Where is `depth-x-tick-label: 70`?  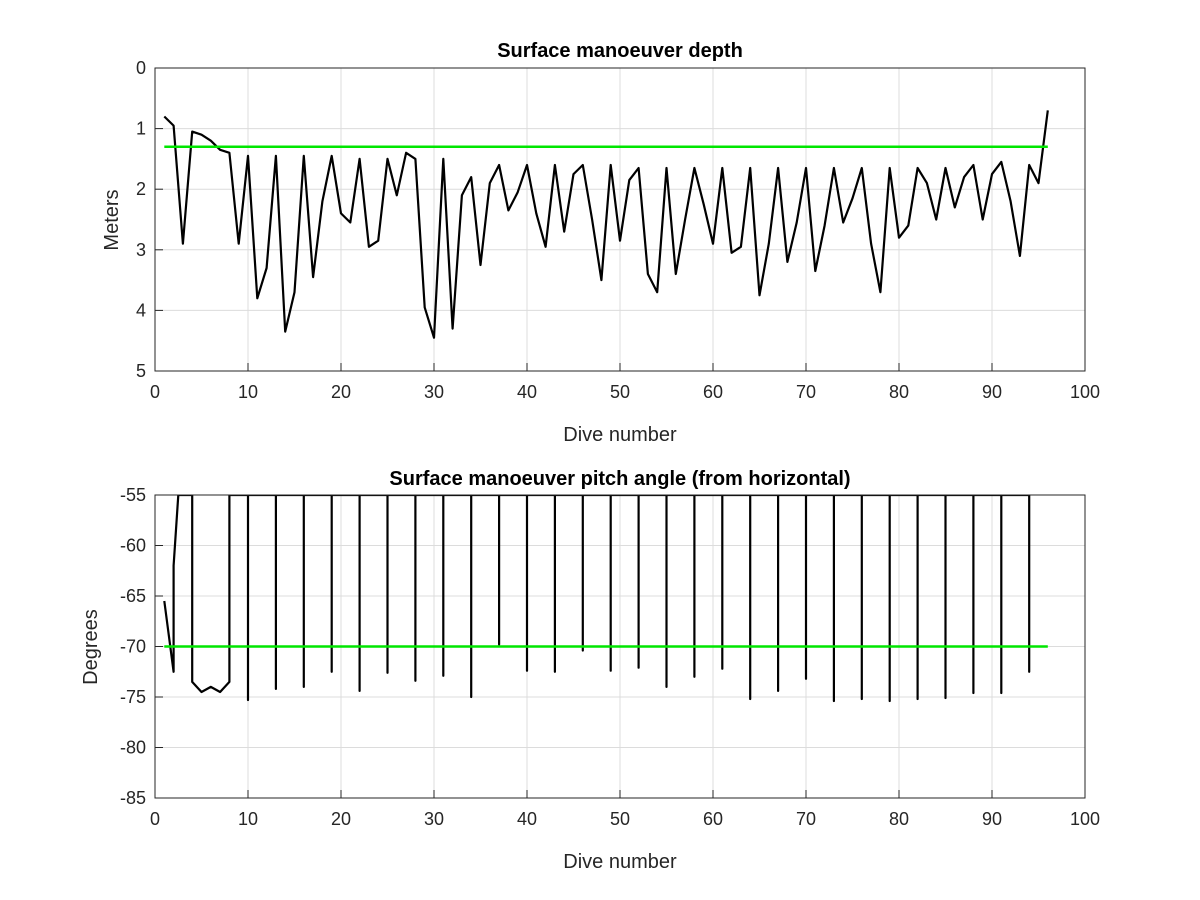
depth-x-tick-label: 70 is located at coordinates (806, 392).